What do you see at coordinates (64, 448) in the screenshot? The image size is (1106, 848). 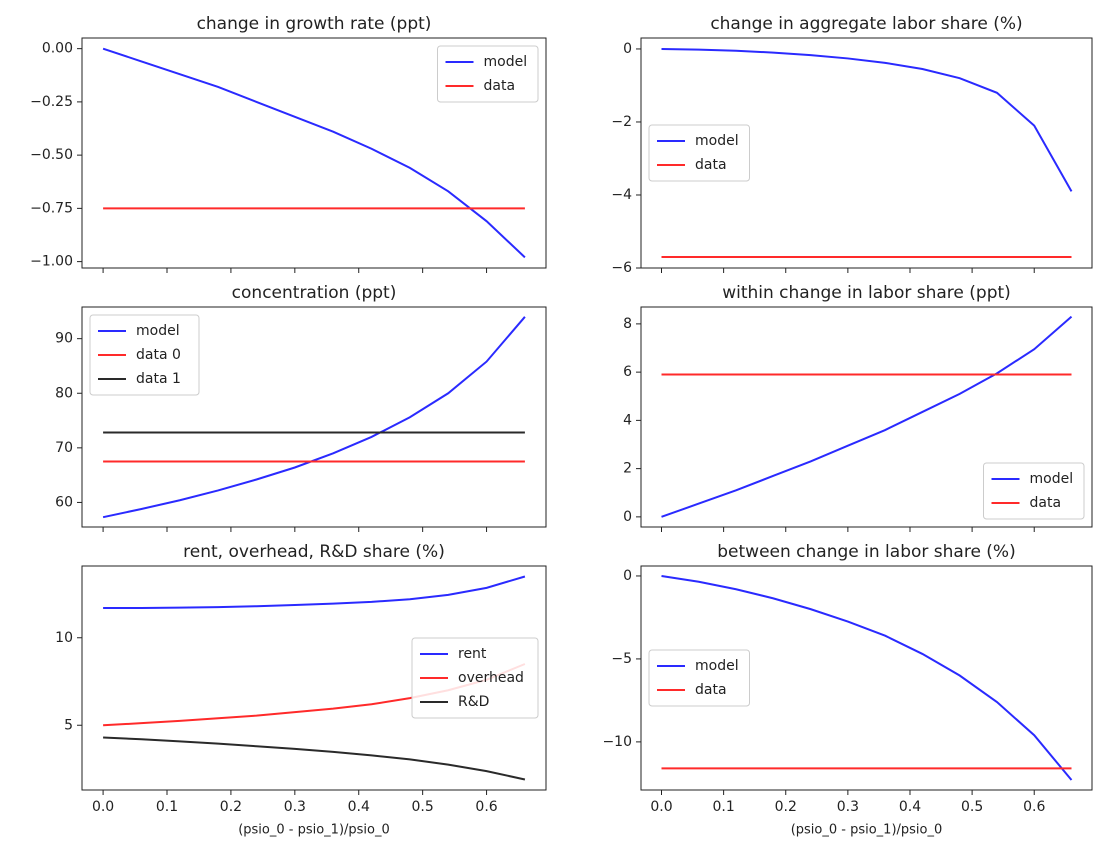 I see `y-tick-label: 70` at bounding box center [64, 448].